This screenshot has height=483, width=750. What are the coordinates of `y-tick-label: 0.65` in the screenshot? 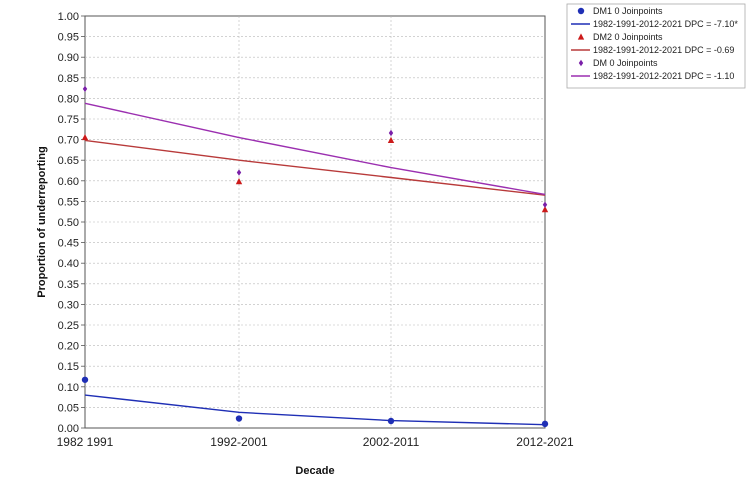 It's located at (68, 161).